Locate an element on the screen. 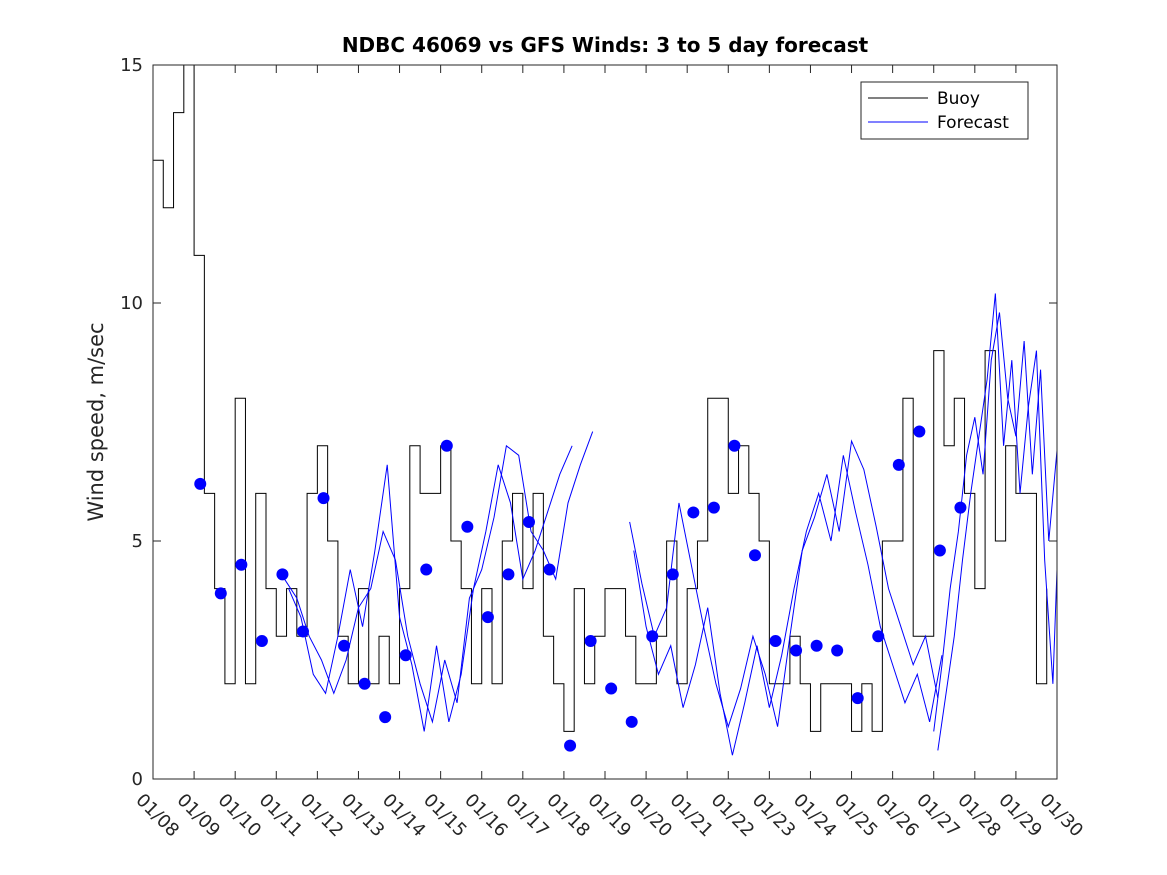  x-tick-label: 01/15 is located at coordinates (445, 816).